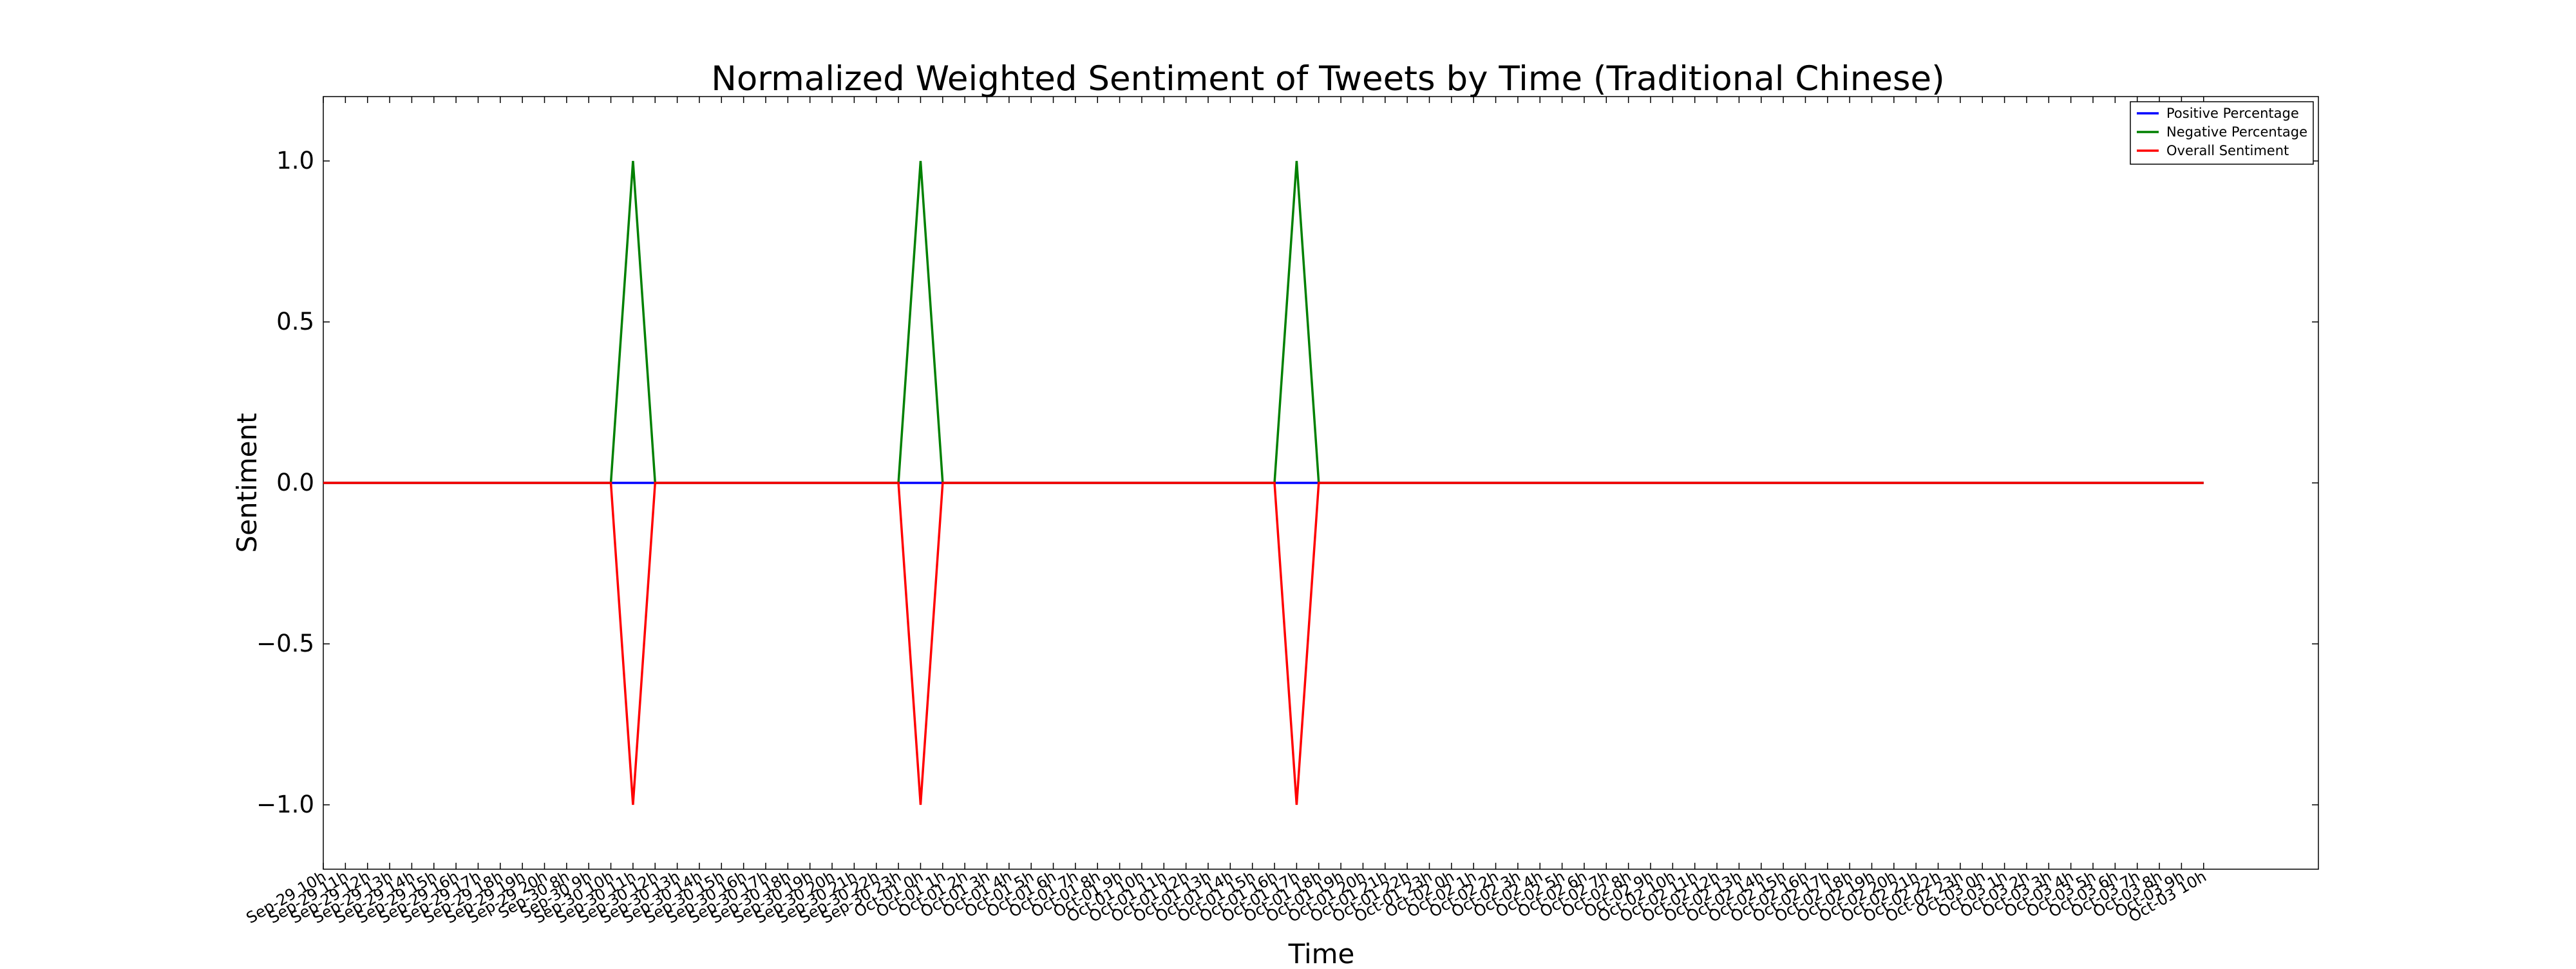  I want to click on y-tick-label: −1.0, so click(285, 804).